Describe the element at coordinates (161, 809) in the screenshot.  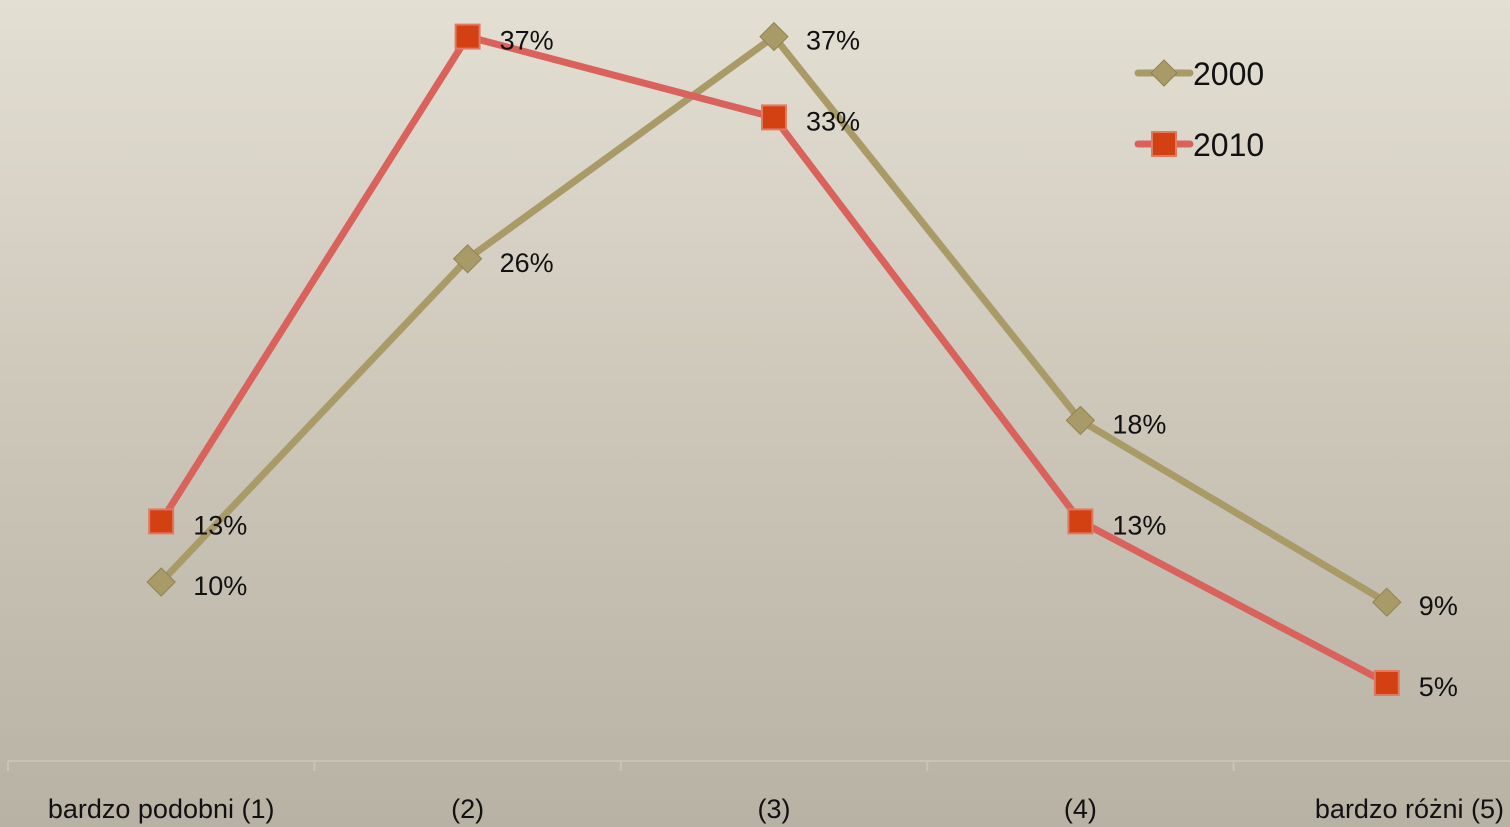
I see `x-tick-label: bardzo podobni (1)` at that location.